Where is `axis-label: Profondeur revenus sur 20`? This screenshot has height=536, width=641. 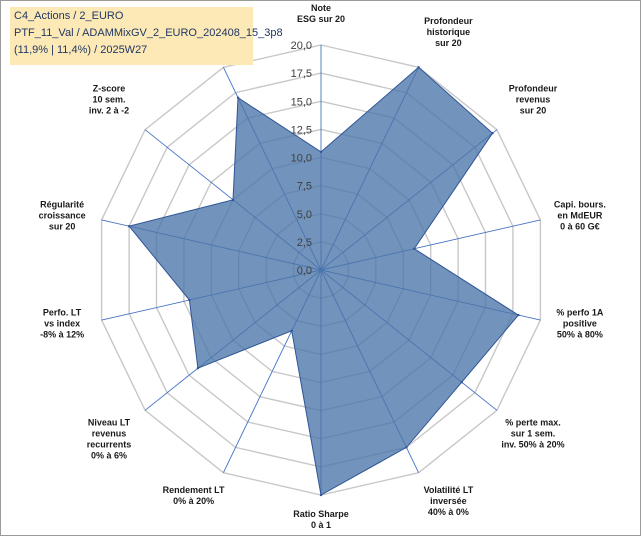 axis-label: Profondeur revenus sur 20 is located at coordinates (533, 100).